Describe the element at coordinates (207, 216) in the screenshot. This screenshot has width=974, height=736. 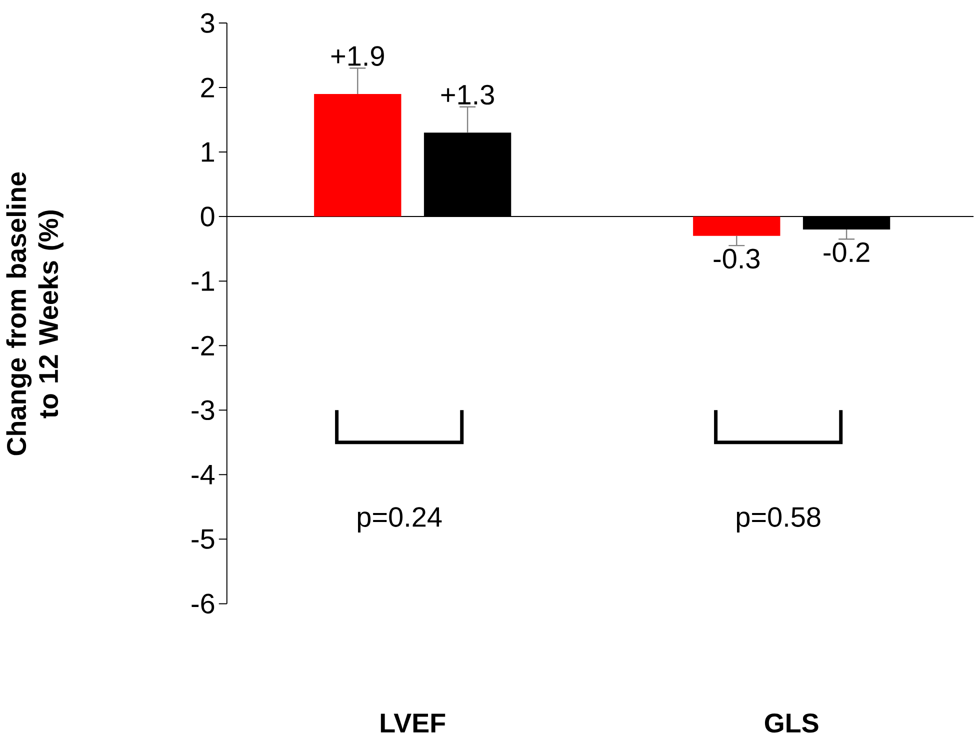
I see `y-tick-label: 0` at that location.